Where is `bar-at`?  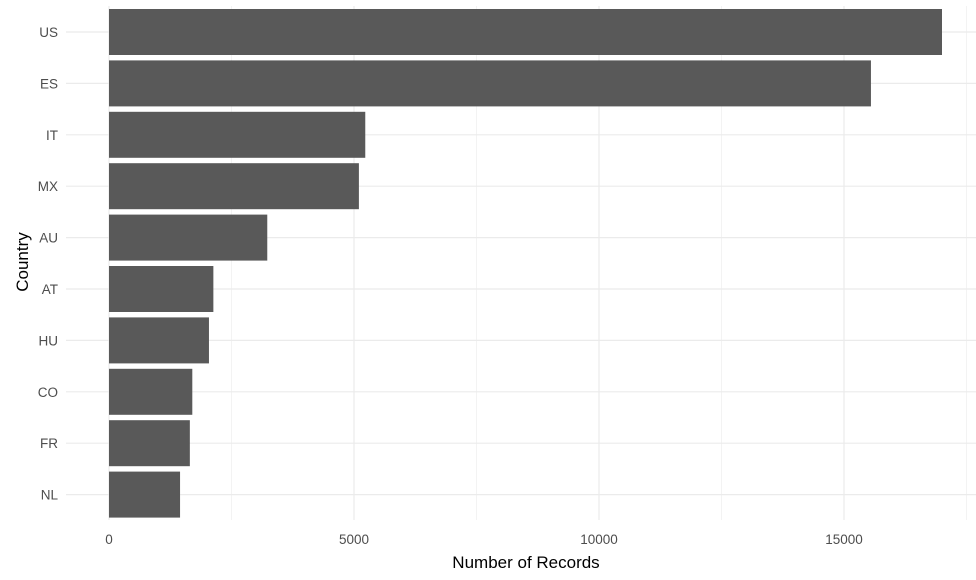 bar-at is located at coordinates (161, 289).